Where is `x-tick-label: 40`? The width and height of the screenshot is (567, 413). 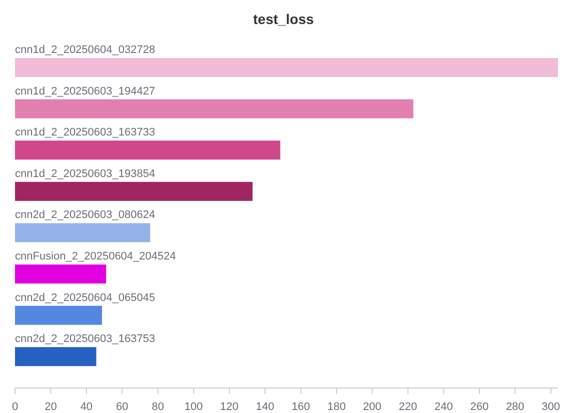
x-tick-label: 40 is located at coordinates (86, 407).